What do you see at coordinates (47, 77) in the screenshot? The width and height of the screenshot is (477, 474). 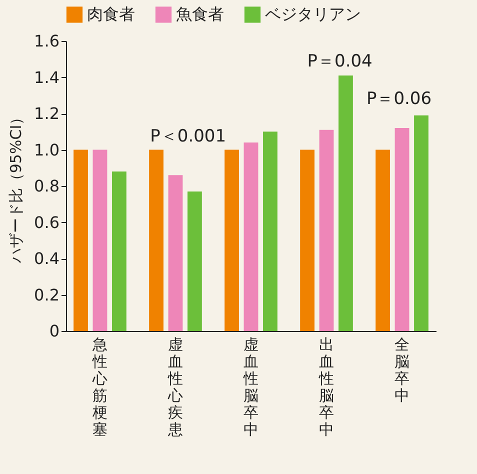 I see `y-tick-label: 1.4` at bounding box center [47, 77].